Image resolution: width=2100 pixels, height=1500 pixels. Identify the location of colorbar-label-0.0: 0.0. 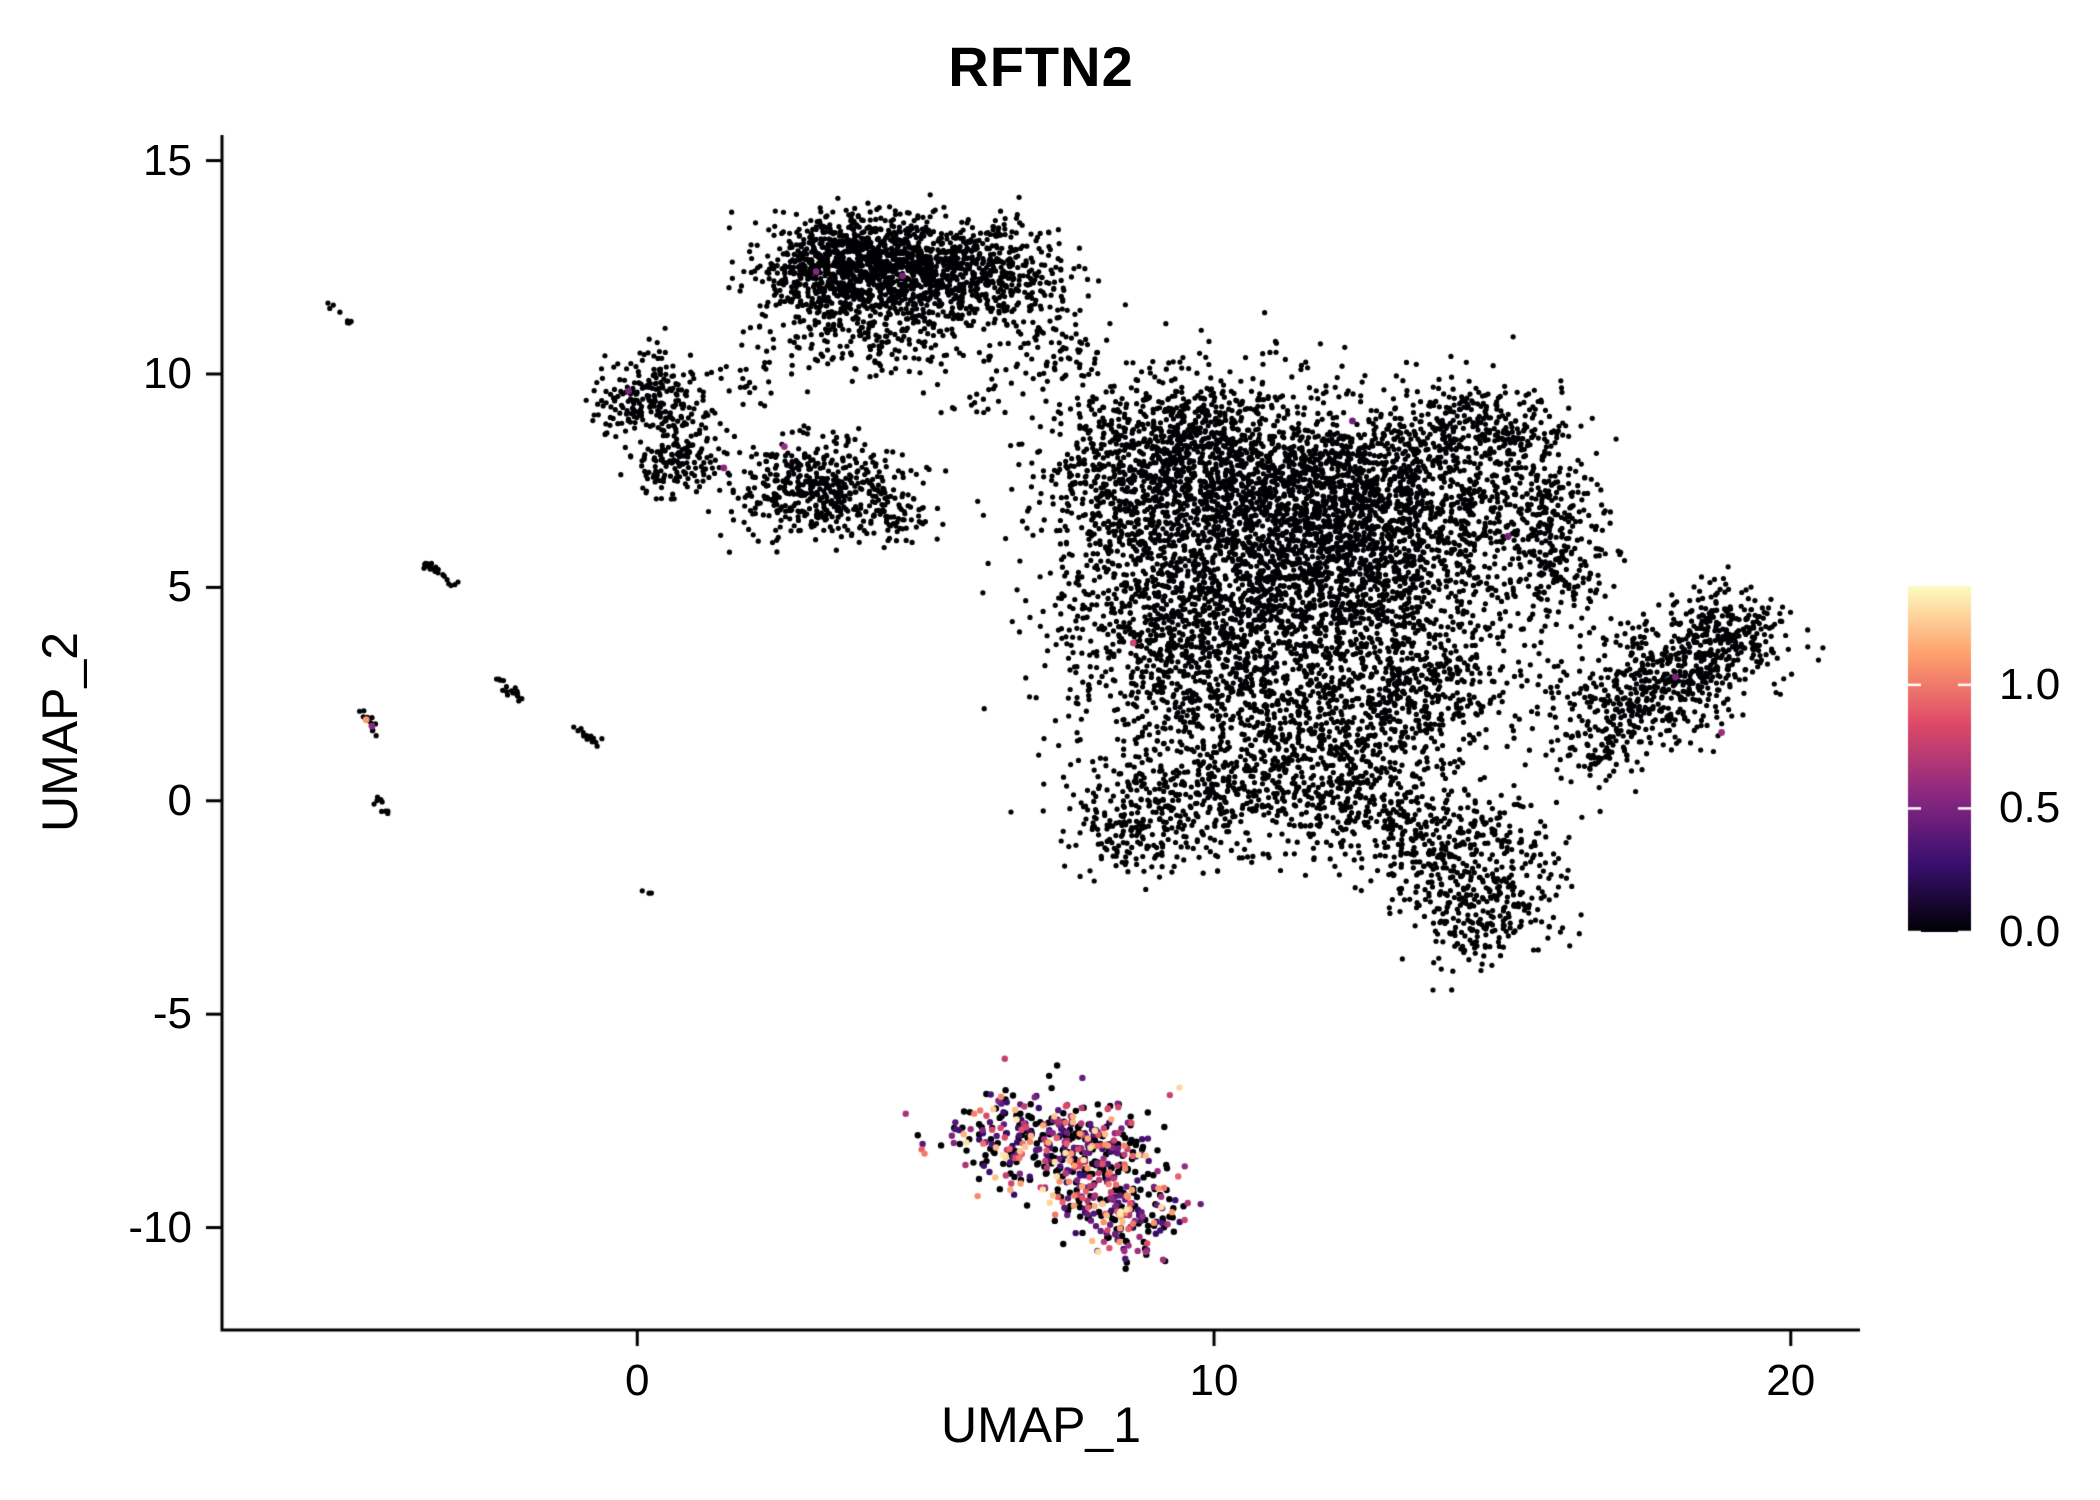
(2030, 931).